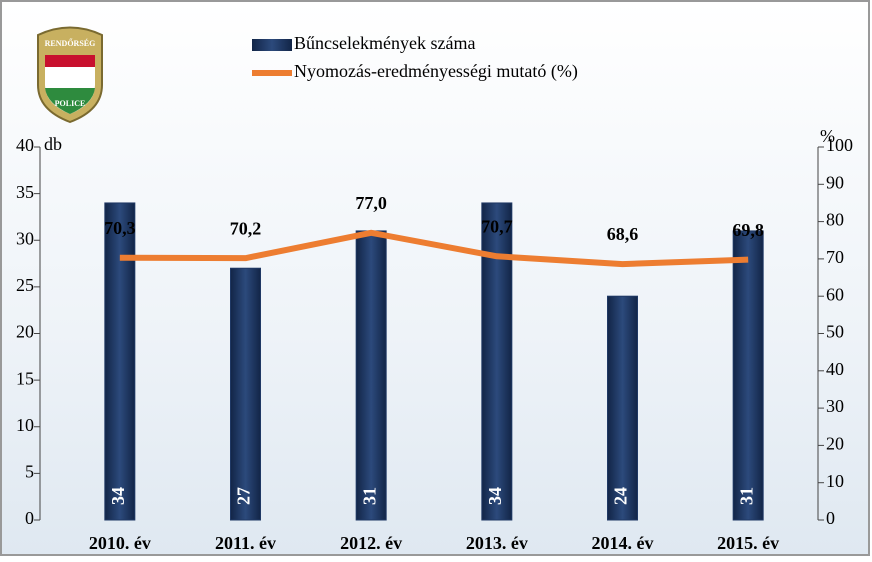  Describe the element at coordinates (497, 543) in the screenshot. I see `x-tick-label: 2013. év` at that location.